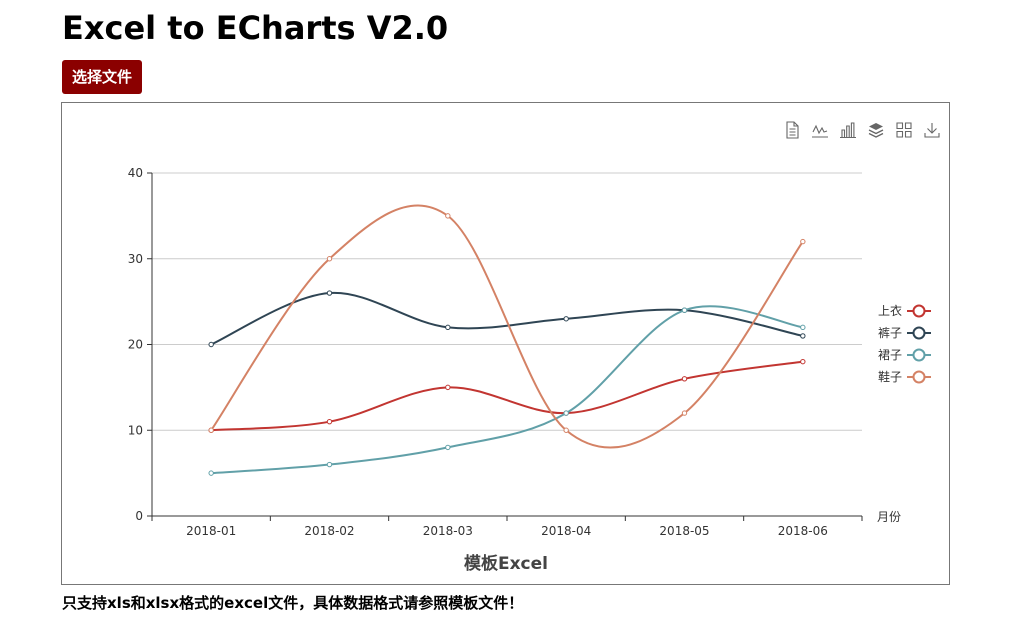 The width and height of the screenshot is (1018, 630). Describe the element at coordinates (329, 531) in the screenshot. I see `x-tick-label: 2018-02` at that location.